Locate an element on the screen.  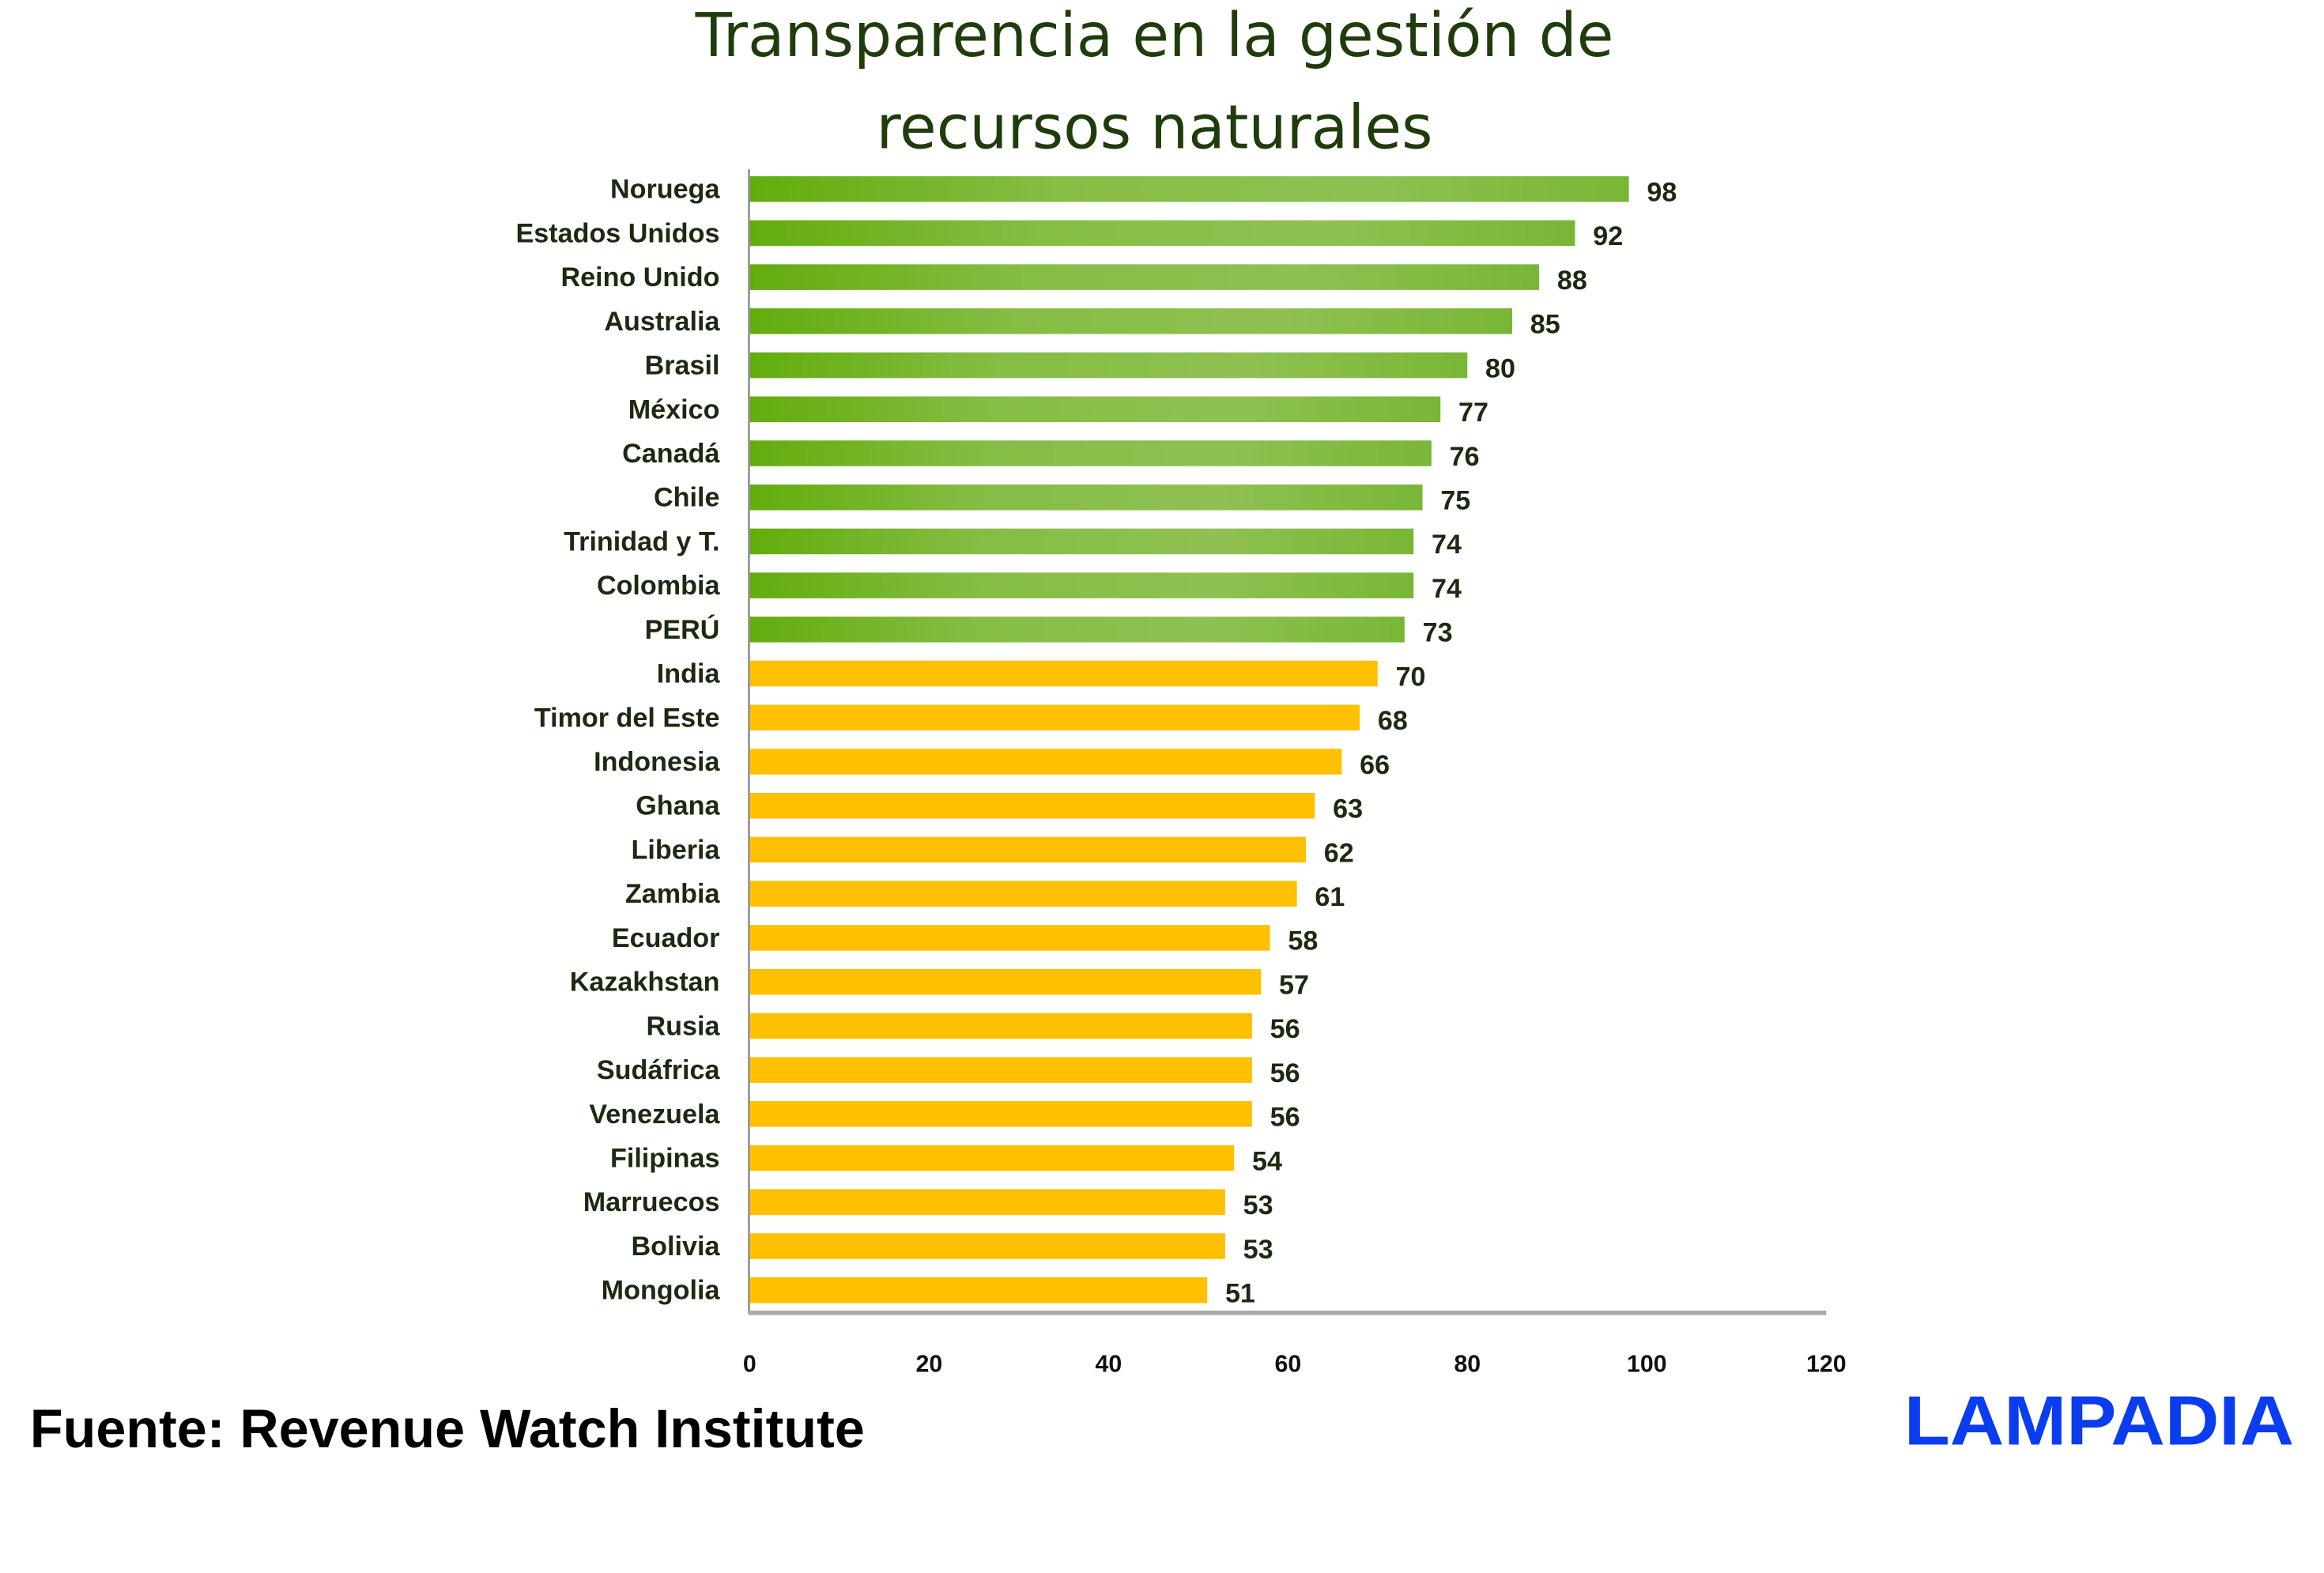
bar-australia is located at coordinates (1131, 321).